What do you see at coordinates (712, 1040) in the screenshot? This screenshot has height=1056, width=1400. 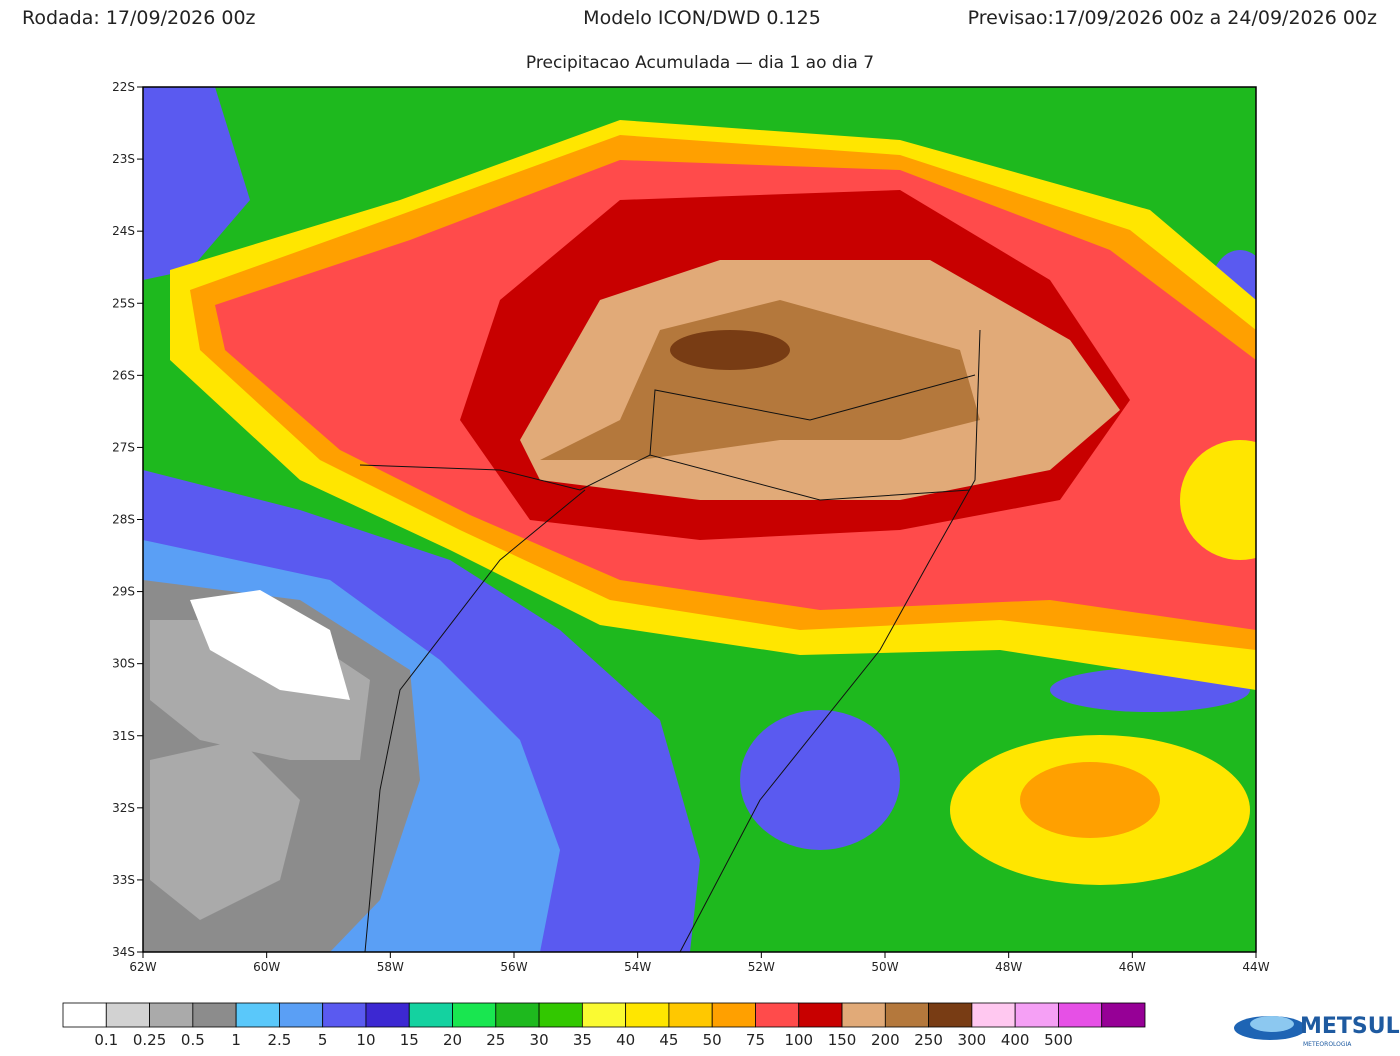 I see `colorbar-label: 50` at bounding box center [712, 1040].